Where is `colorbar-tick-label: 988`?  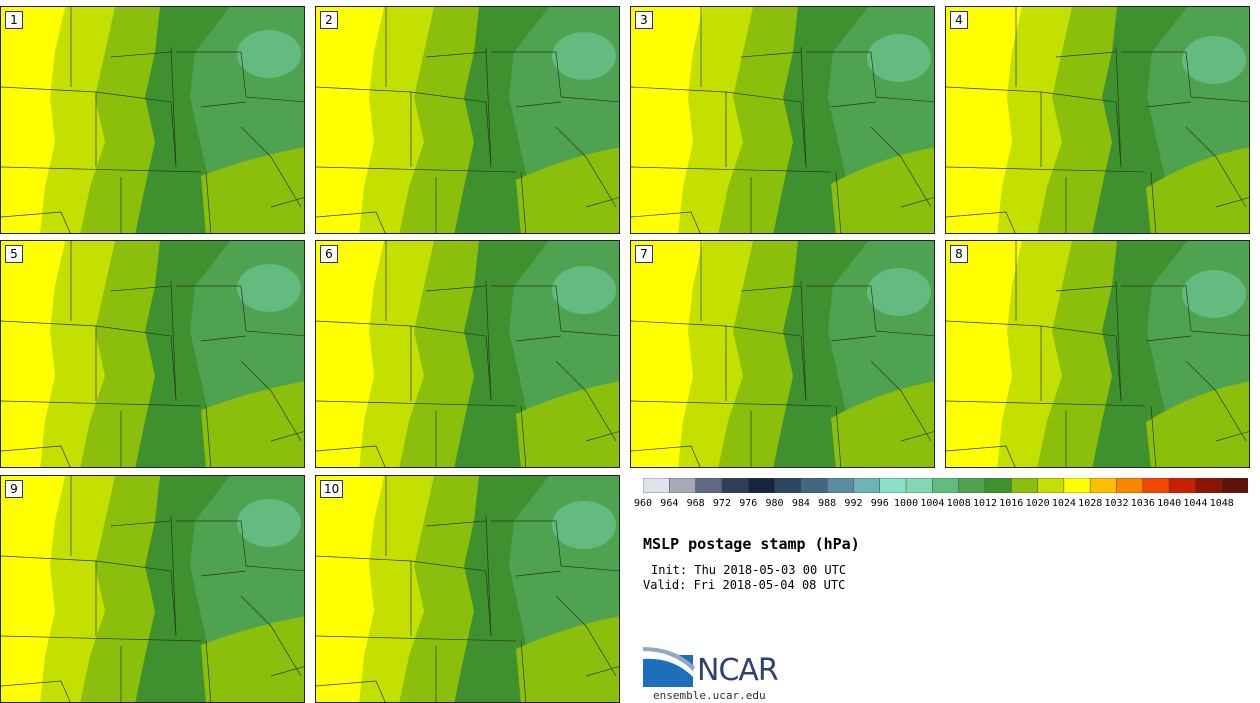 colorbar-tick-label: 988 is located at coordinates (827, 503).